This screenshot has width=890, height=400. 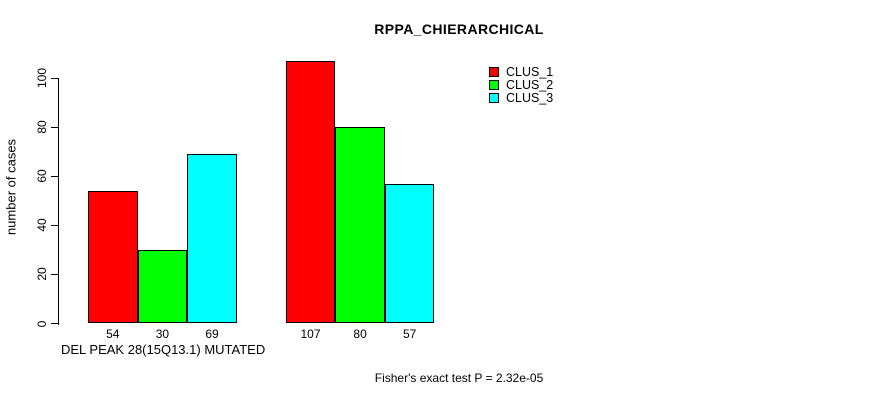 I want to click on bar-value-label: 57, so click(x=410, y=333).